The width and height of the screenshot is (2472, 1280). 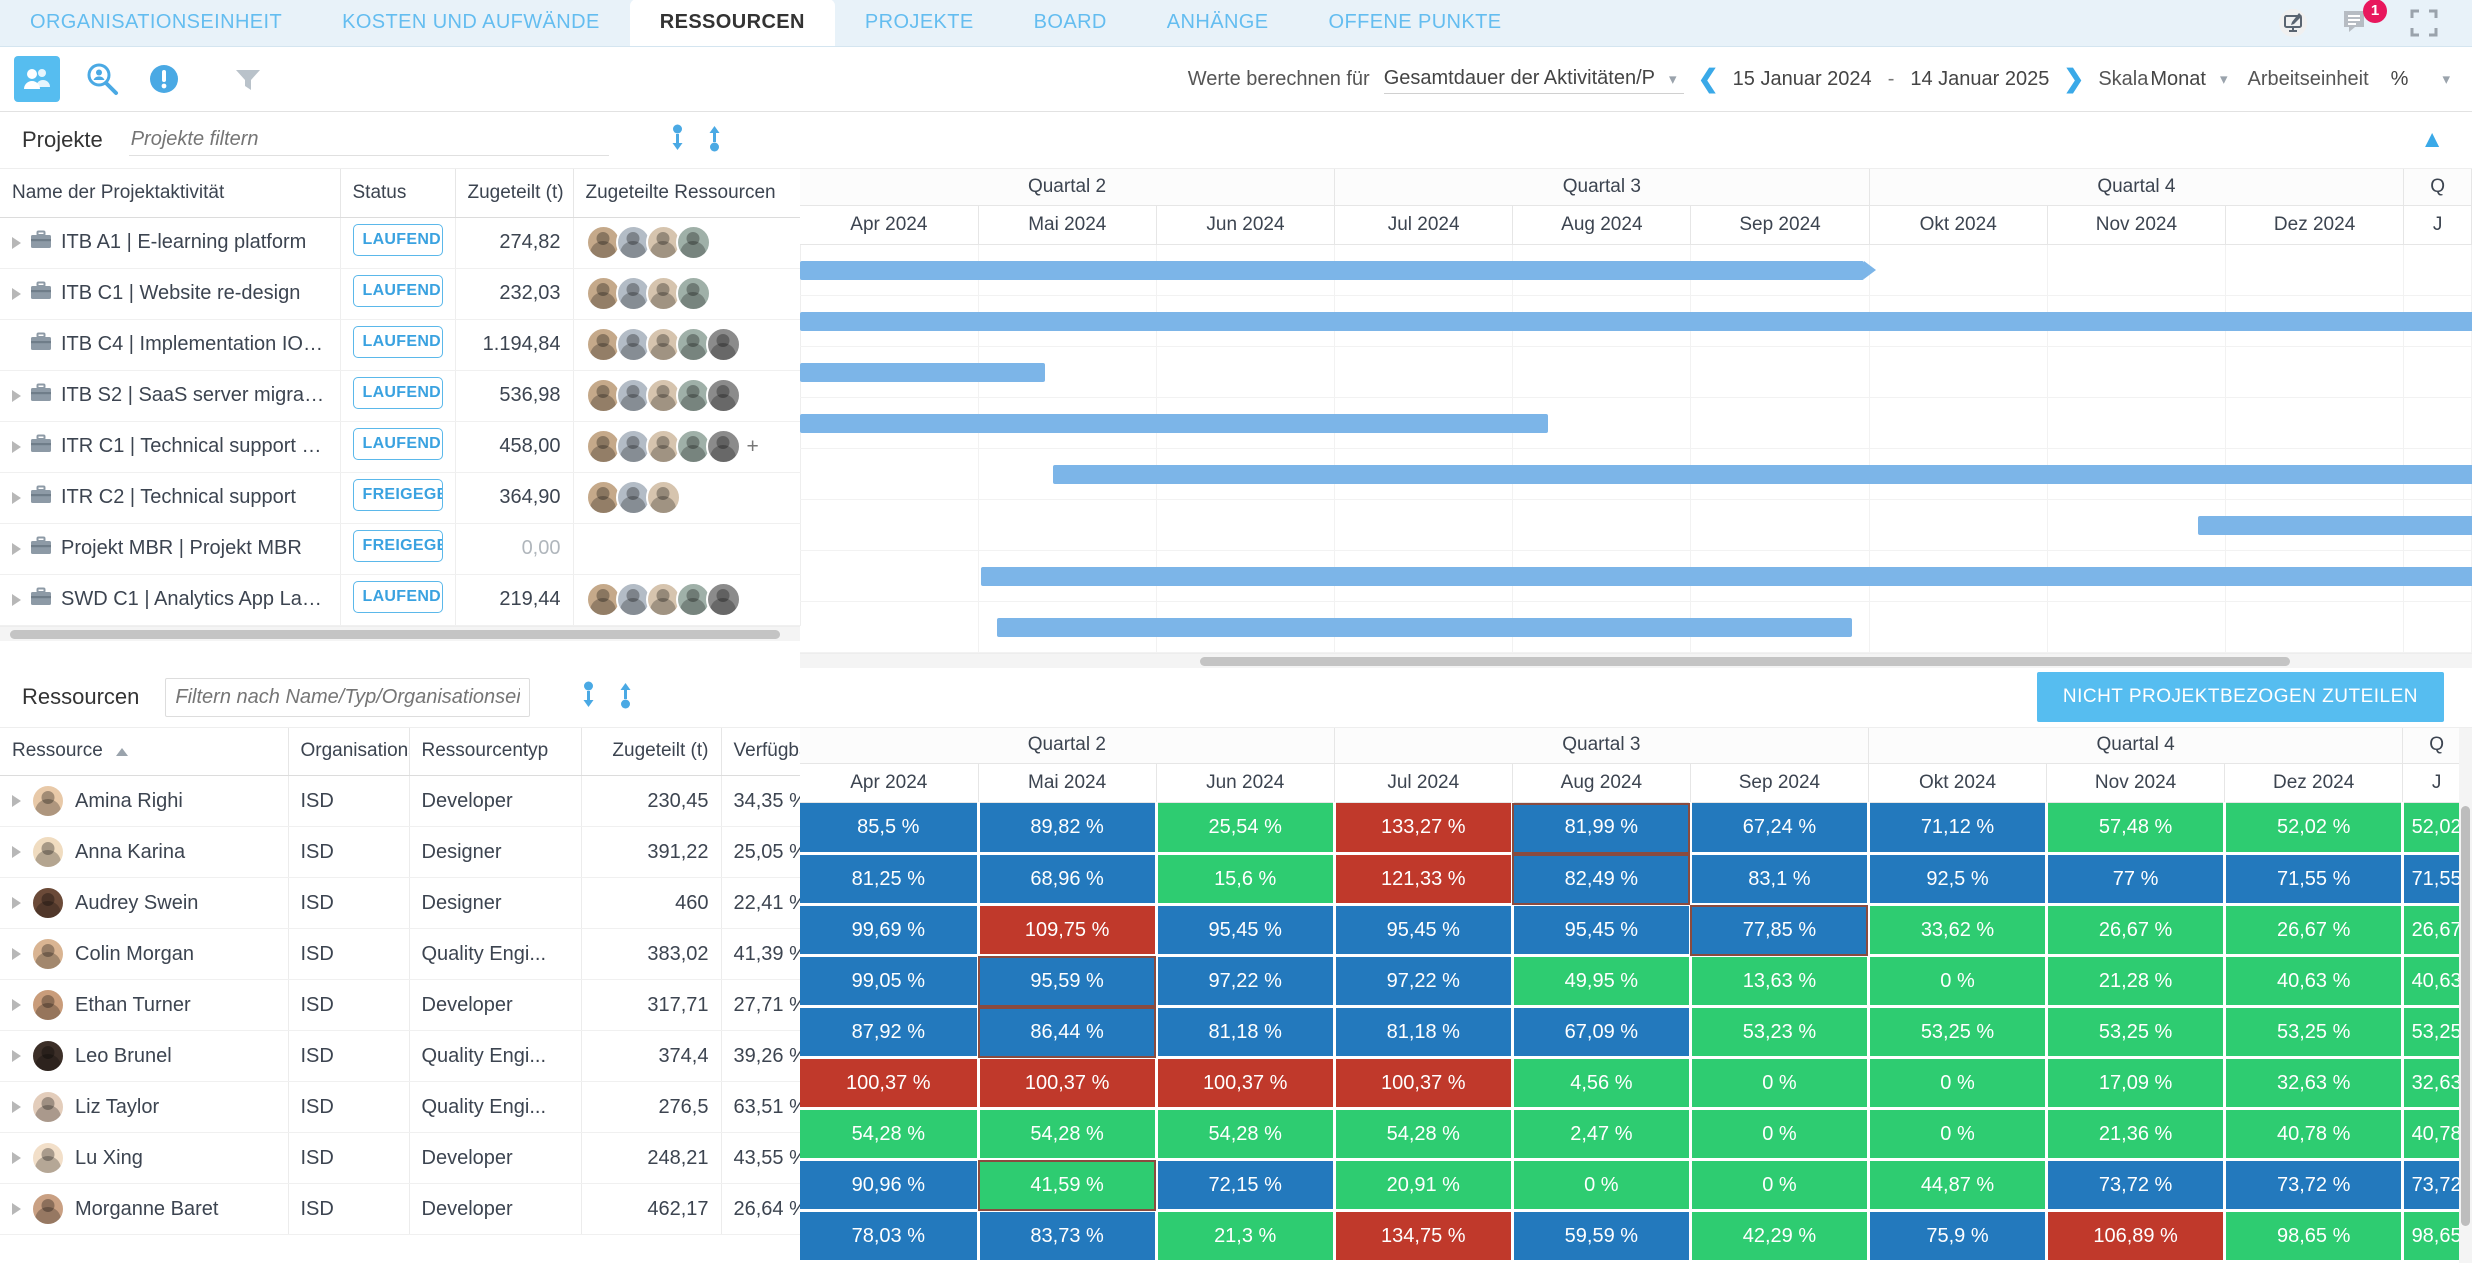 I want to click on projects-header-cell: Status, so click(x=398, y=193).